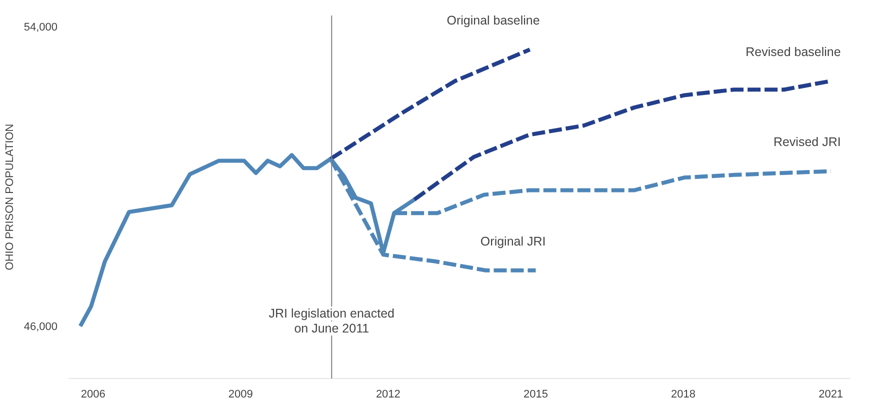 This screenshot has height=403, width=880. Describe the element at coordinates (10, 197) in the screenshot. I see `y-axis-title: OHIO PRISON POPULATION` at that location.